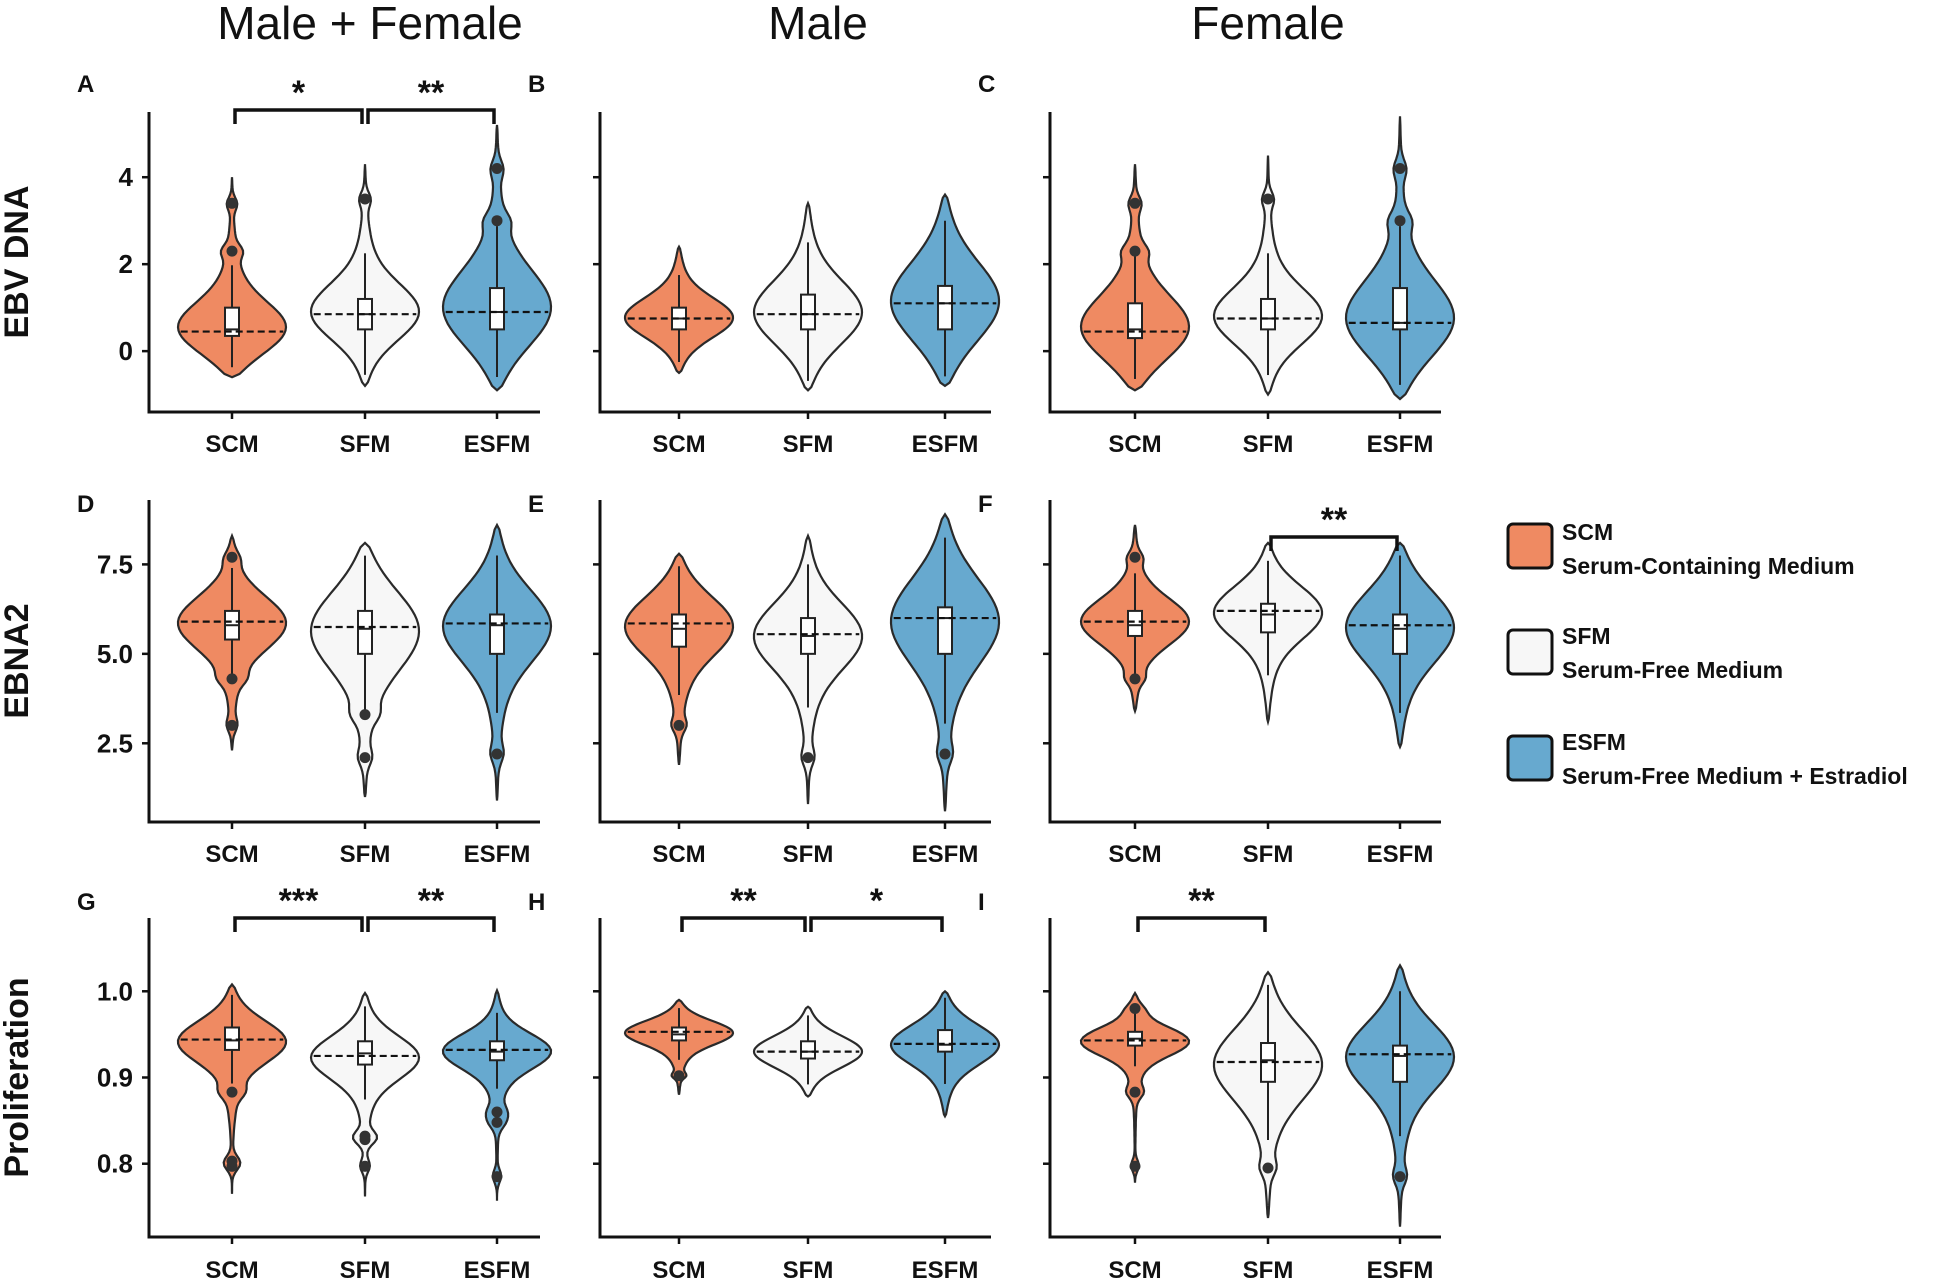 The image size is (1949, 1283). What do you see at coordinates (115, 1164) in the screenshot?
I see `y-tick-label: 0.8` at bounding box center [115, 1164].